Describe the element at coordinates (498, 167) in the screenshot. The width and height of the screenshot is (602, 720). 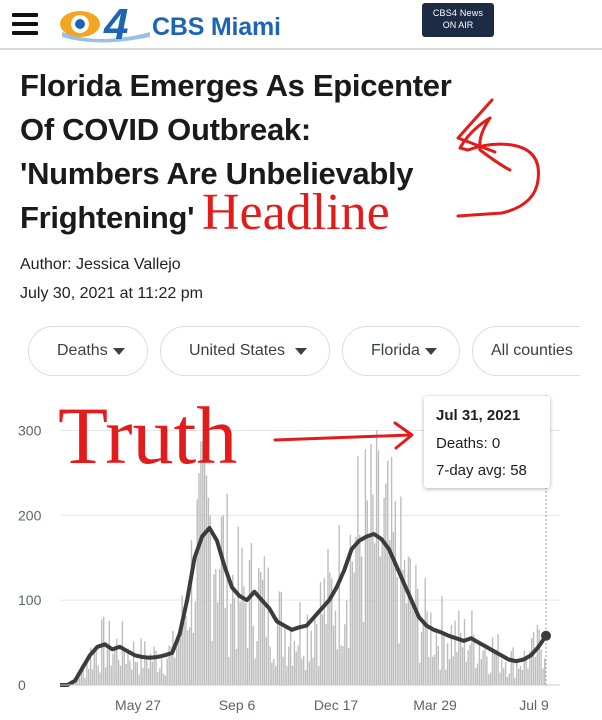
I see `headline-arrow-icon` at that location.